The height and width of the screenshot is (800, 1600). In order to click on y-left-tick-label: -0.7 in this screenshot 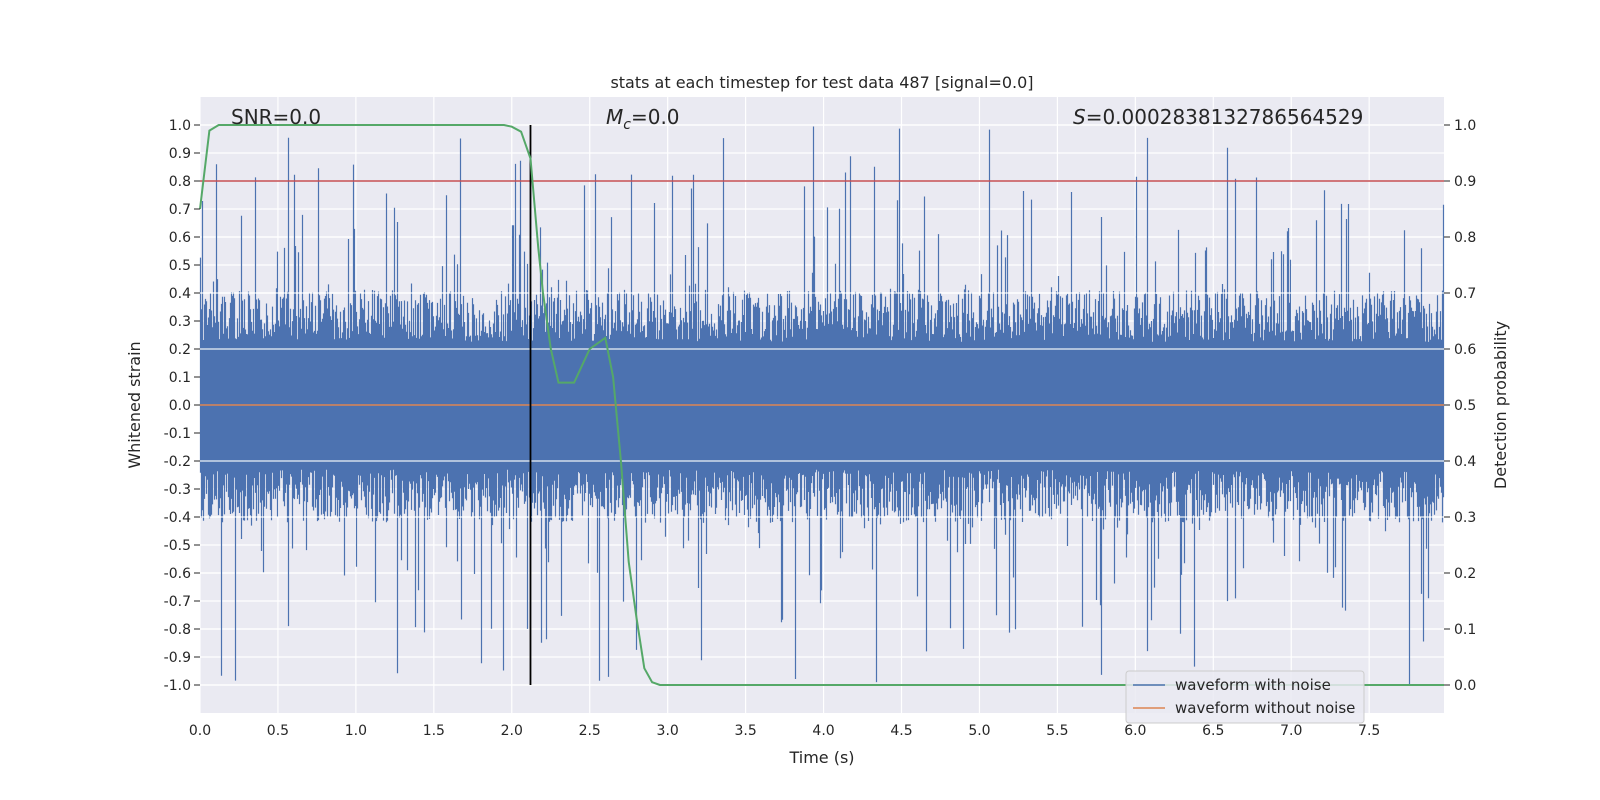, I will do `click(177, 602)`.